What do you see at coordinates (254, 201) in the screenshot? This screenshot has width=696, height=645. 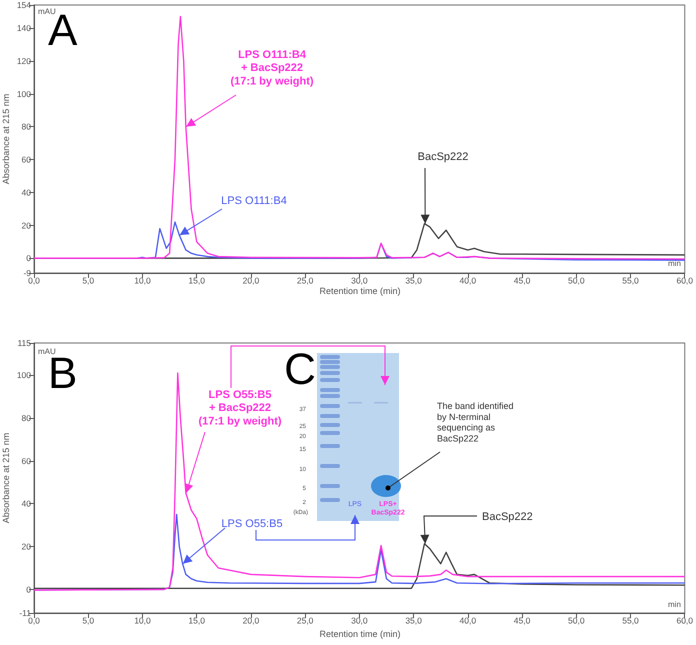 I see `annotation: LPS O111:B4` at bounding box center [254, 201].